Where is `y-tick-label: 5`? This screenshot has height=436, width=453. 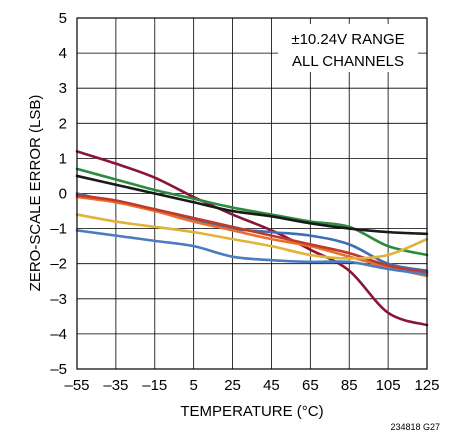
y-tick-label: 5 is located at coordinates (63, 18).